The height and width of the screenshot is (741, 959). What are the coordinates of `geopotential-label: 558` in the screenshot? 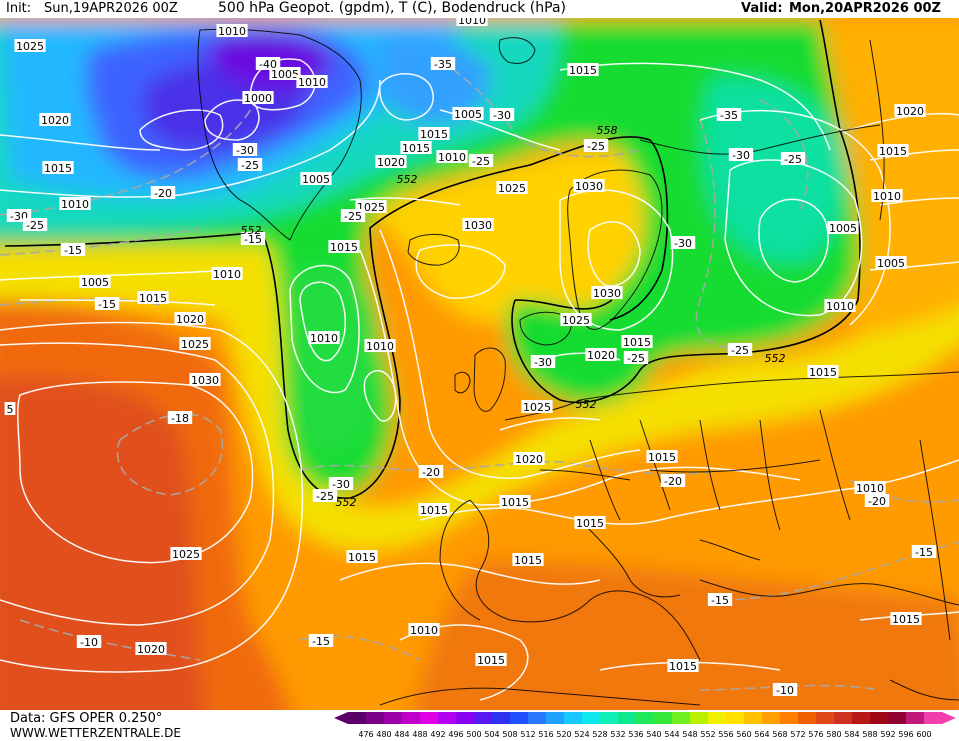 It's located at (607, 130).